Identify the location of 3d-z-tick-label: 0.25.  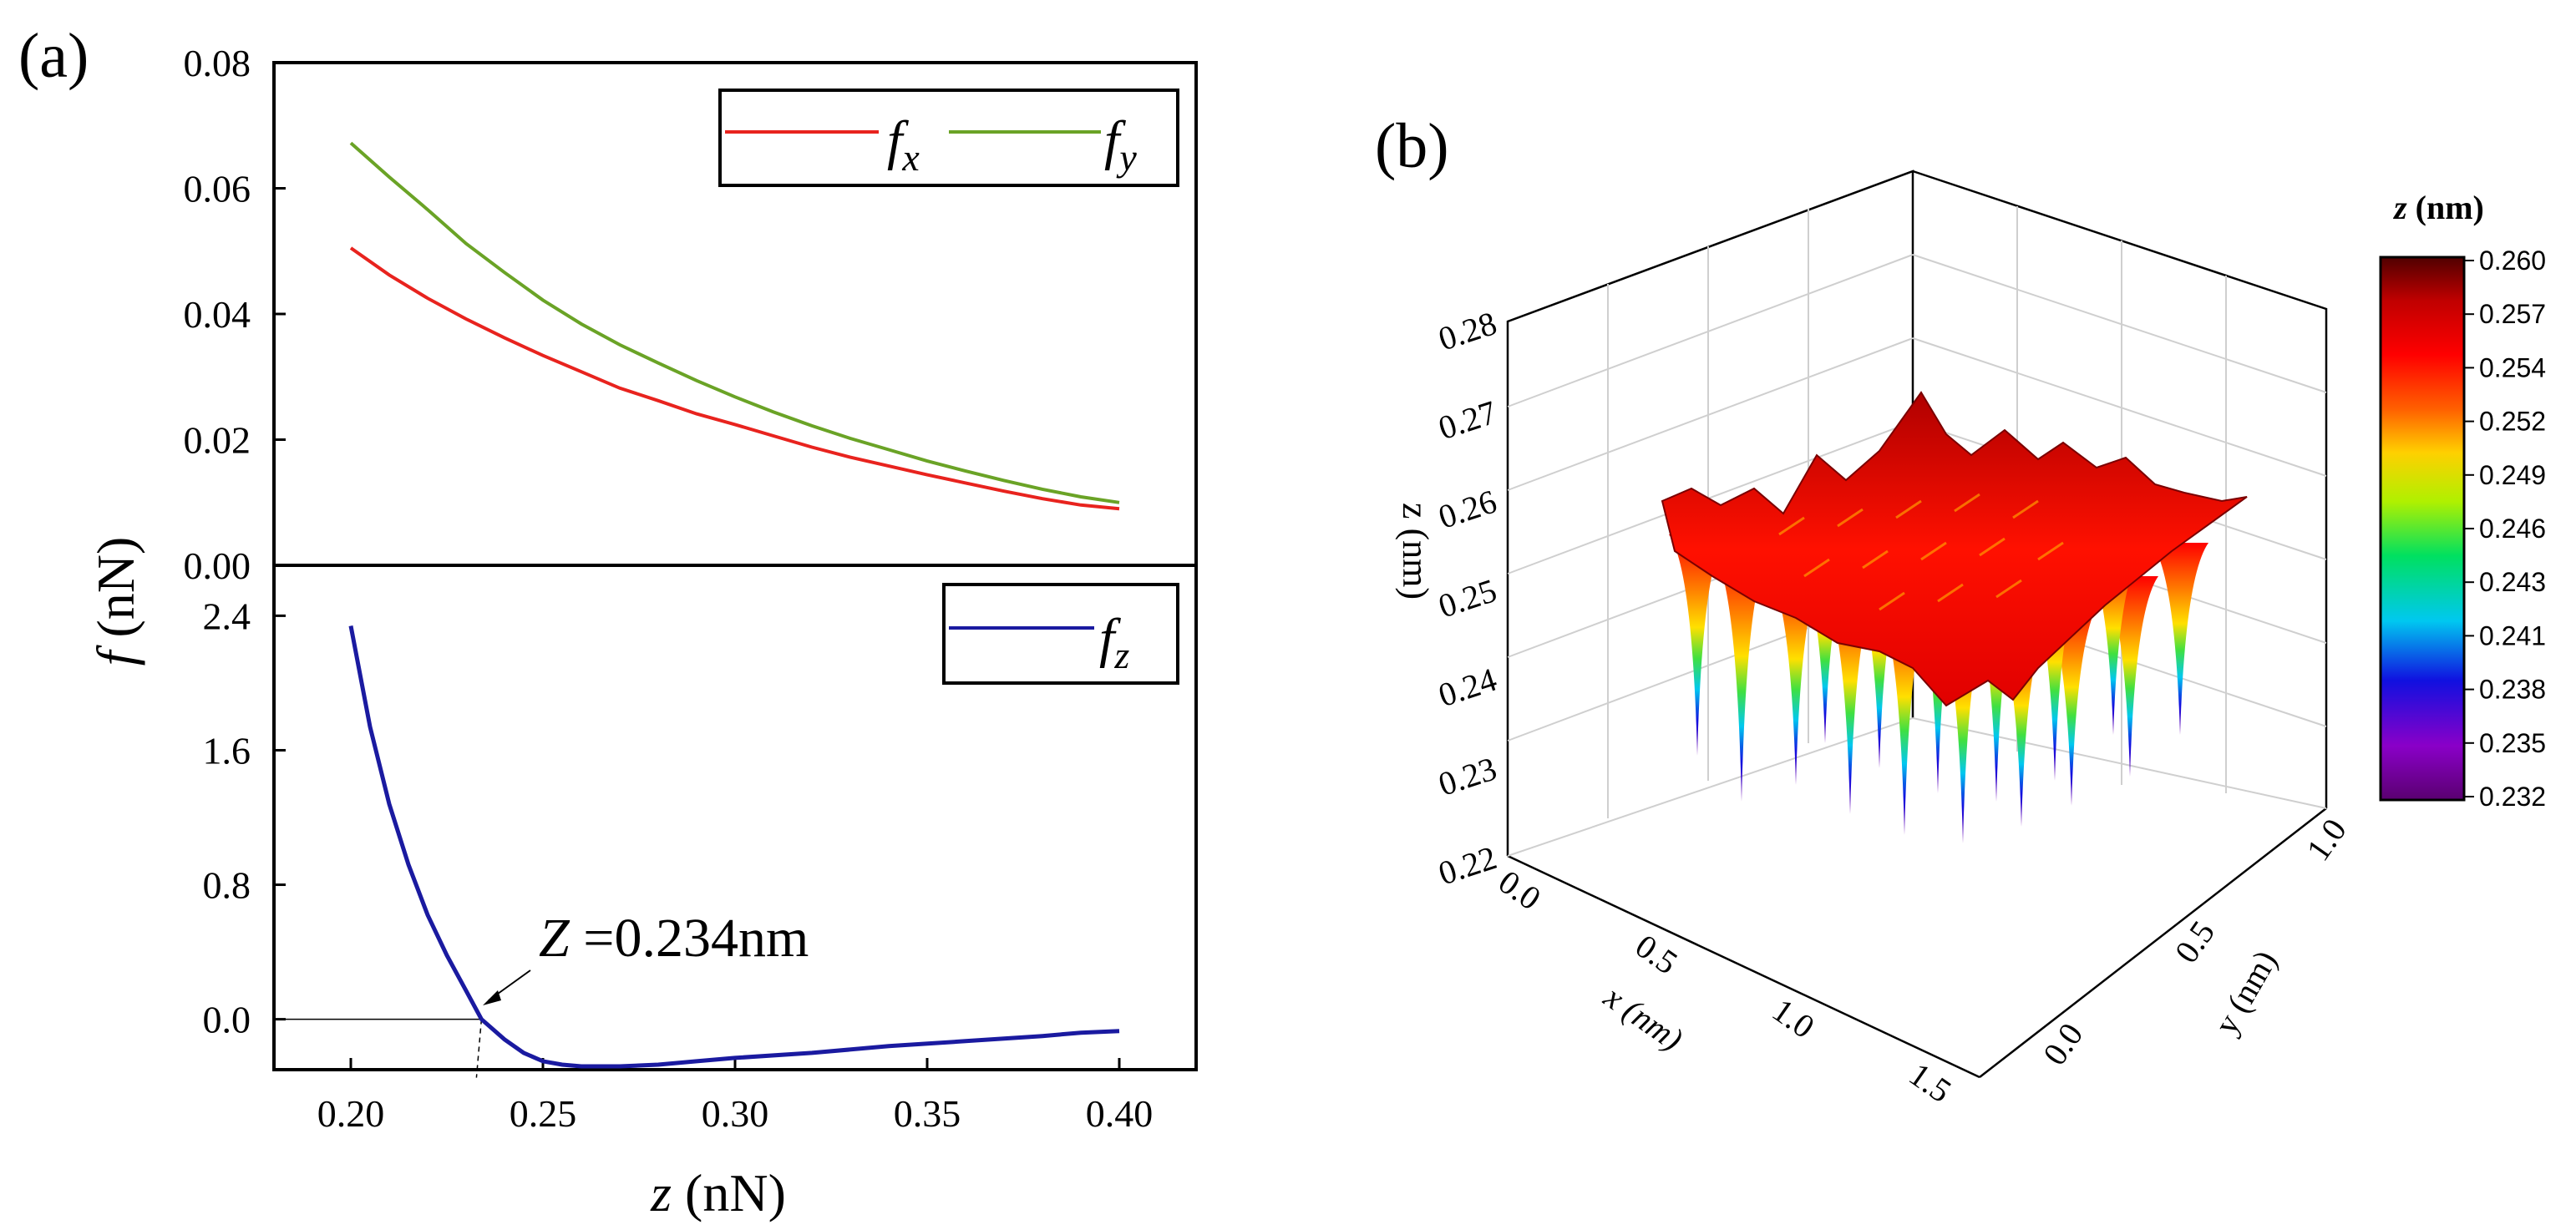
(1467, 598).